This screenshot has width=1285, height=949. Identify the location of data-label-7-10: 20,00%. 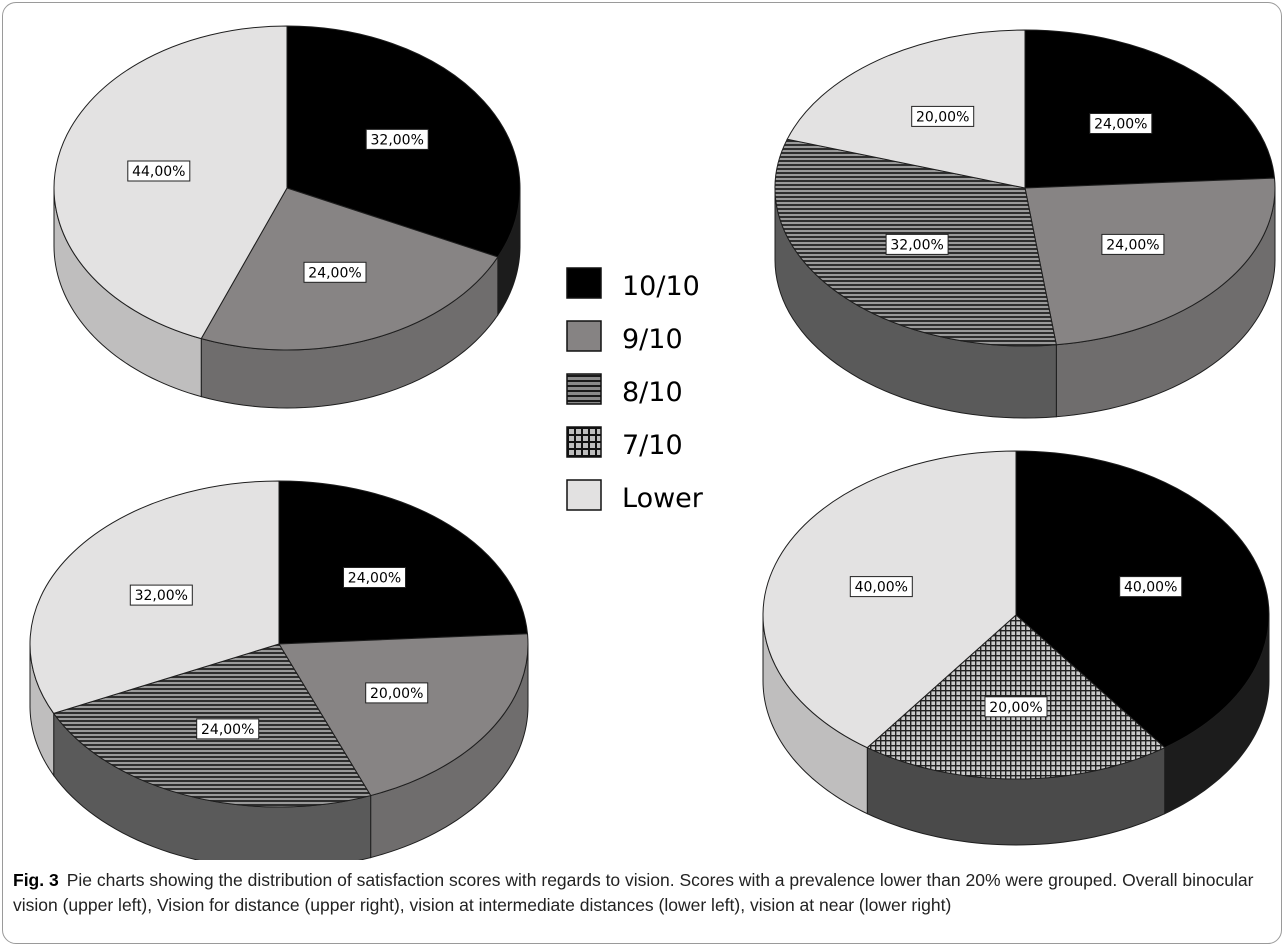
(1015, 708).